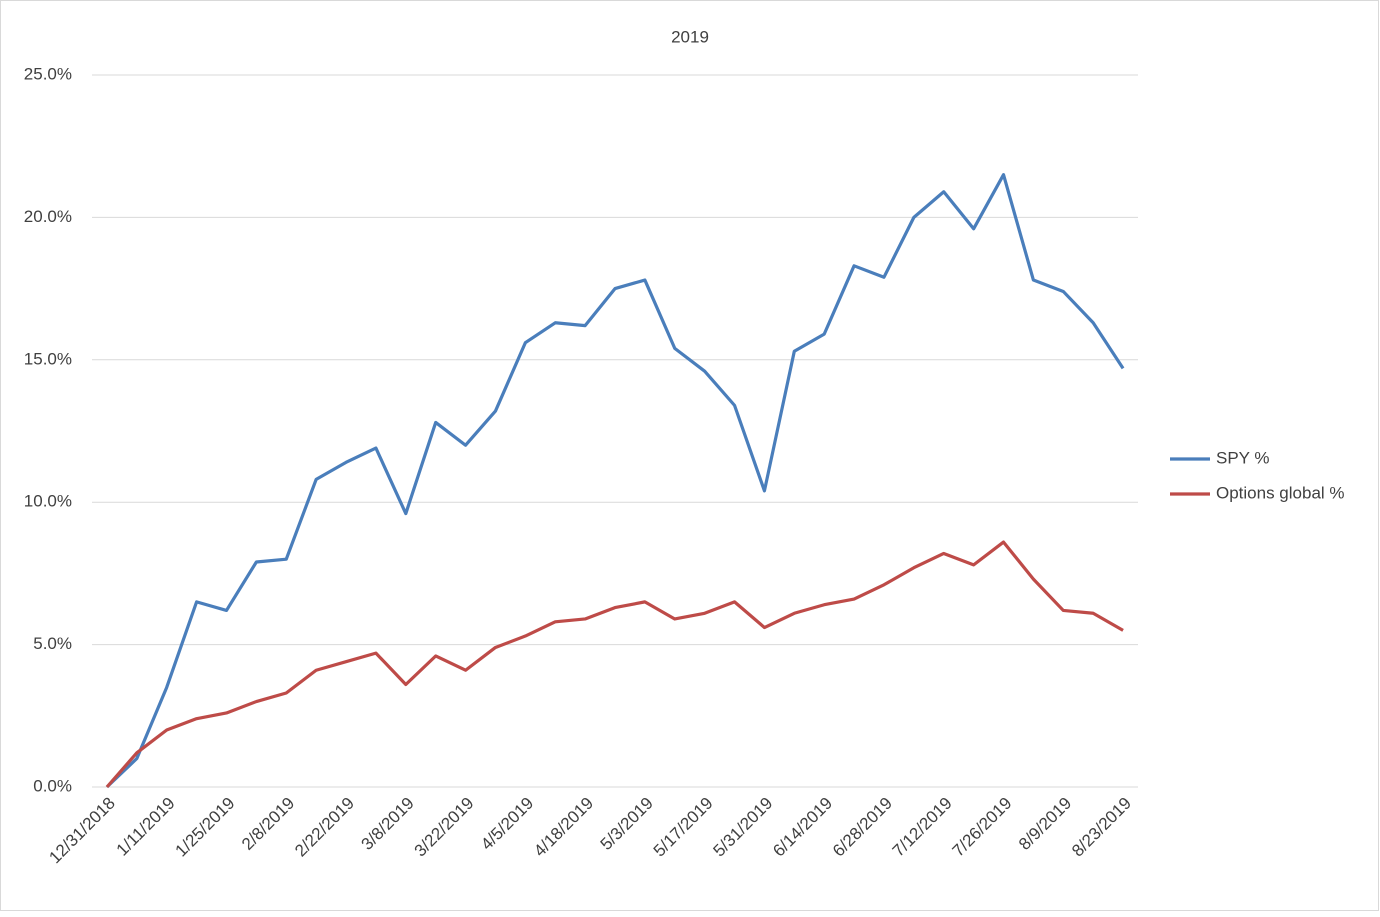 The width and height of the screenshot is (1380, 917). Describe the element at coordinates (52, 785) in the screenshot. I see `y-tick-label: 0.0%` at that location.